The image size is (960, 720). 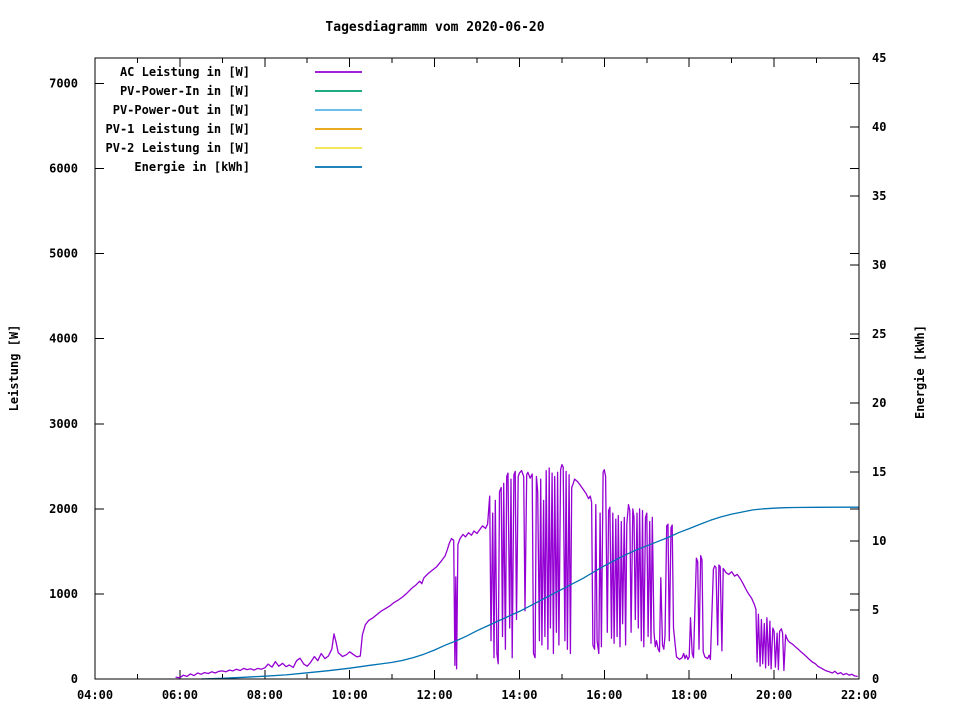 I want to click on x-tick-label: 12:00, so click(x=434, y=695).